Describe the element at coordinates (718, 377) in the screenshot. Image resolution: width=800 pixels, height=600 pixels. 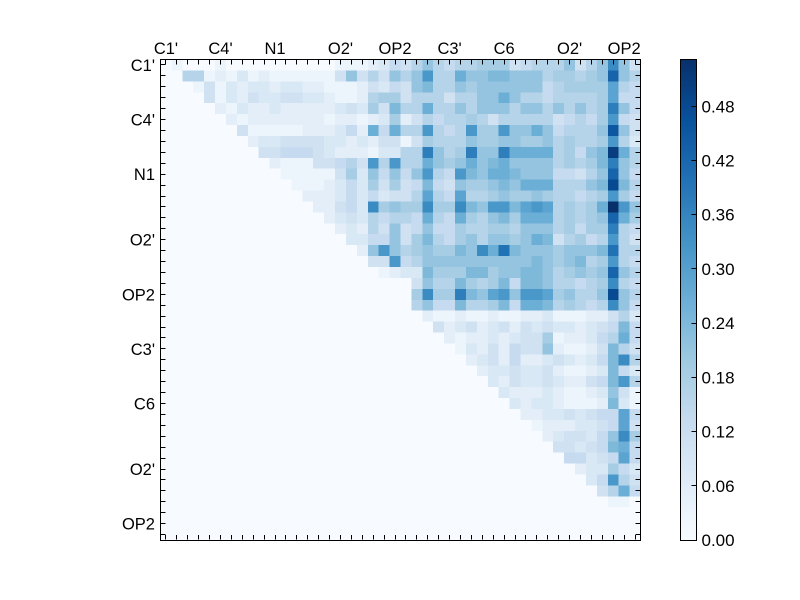
I see `svg-text: 0.18` at that location.